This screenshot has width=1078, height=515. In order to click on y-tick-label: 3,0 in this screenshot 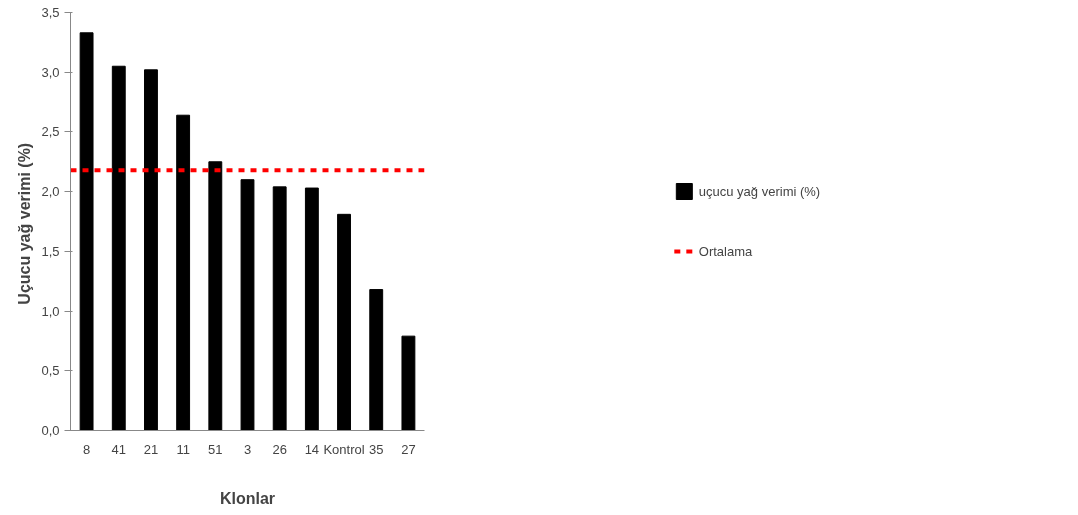, I will do `click(50, 72)`.